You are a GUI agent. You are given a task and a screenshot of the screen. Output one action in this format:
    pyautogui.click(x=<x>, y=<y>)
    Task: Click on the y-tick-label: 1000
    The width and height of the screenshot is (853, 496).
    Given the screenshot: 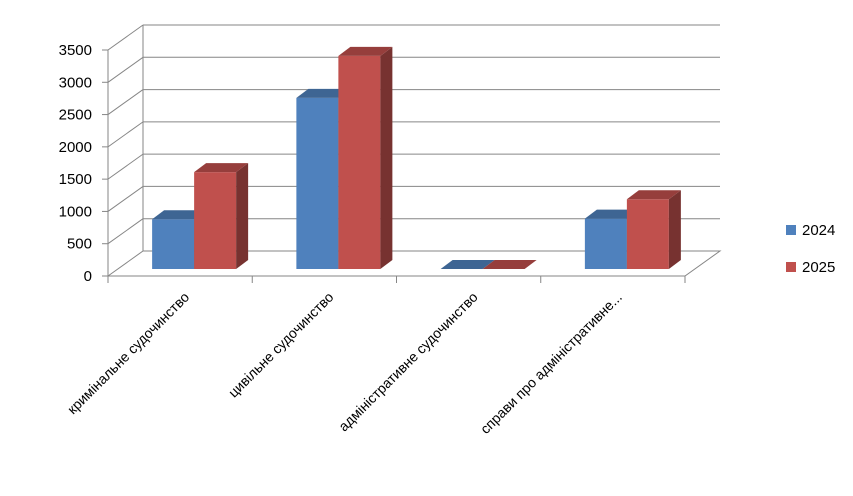 What is the action you would take?
    pyautogui.click(x=75, y=211)
    